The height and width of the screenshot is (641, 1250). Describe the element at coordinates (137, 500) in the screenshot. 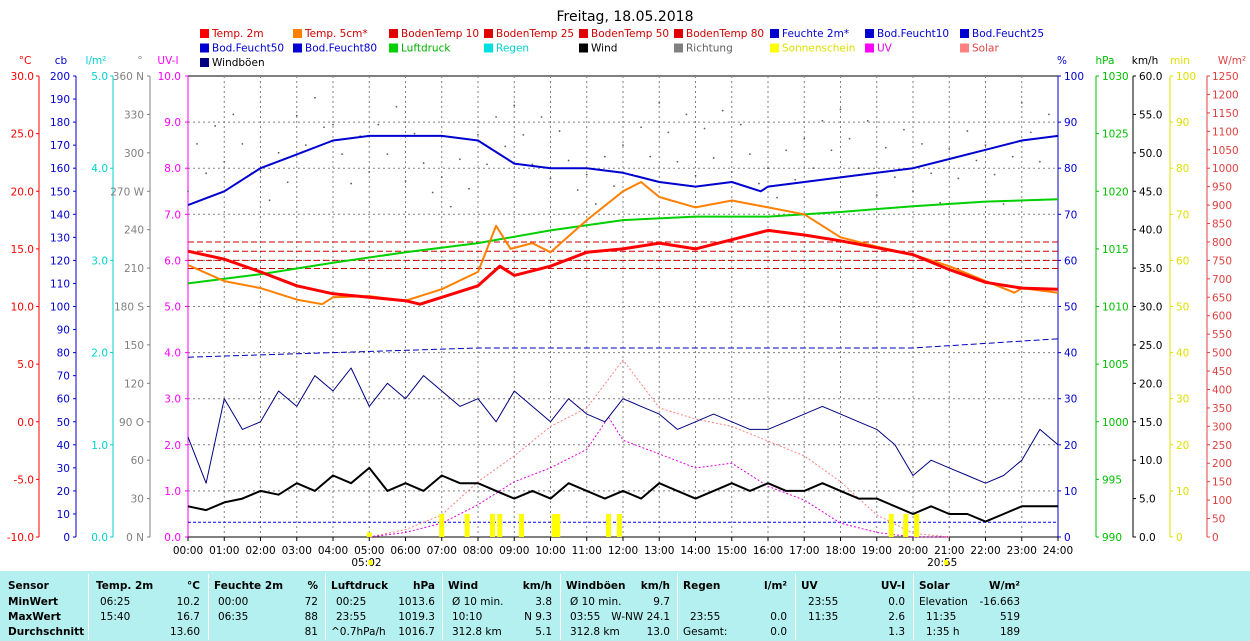

I see `left-axis-tick-label: 30` at that location.